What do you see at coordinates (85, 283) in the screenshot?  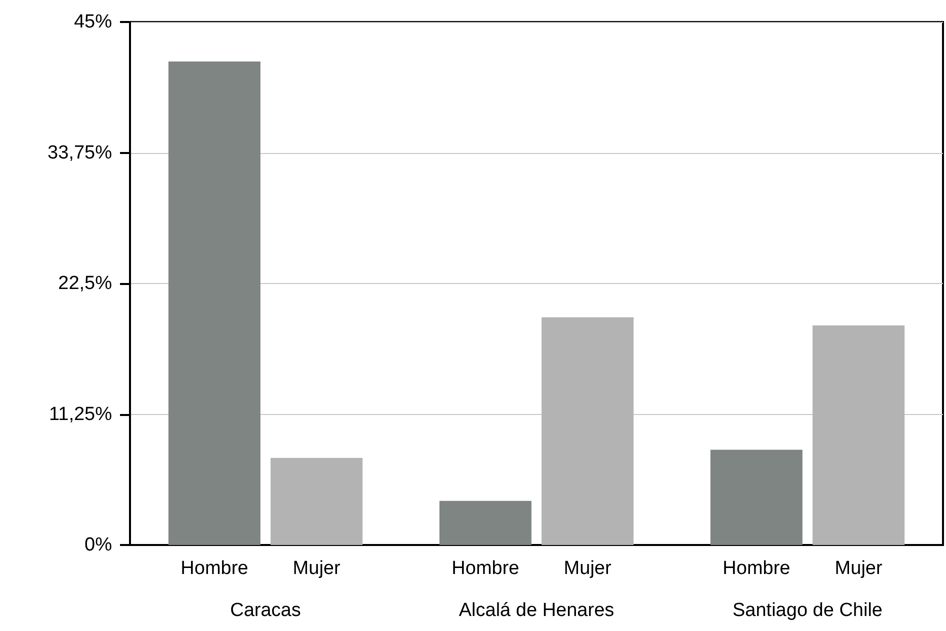 I see `y-tick-label: 22,5%` at bounding box center [85, 283].